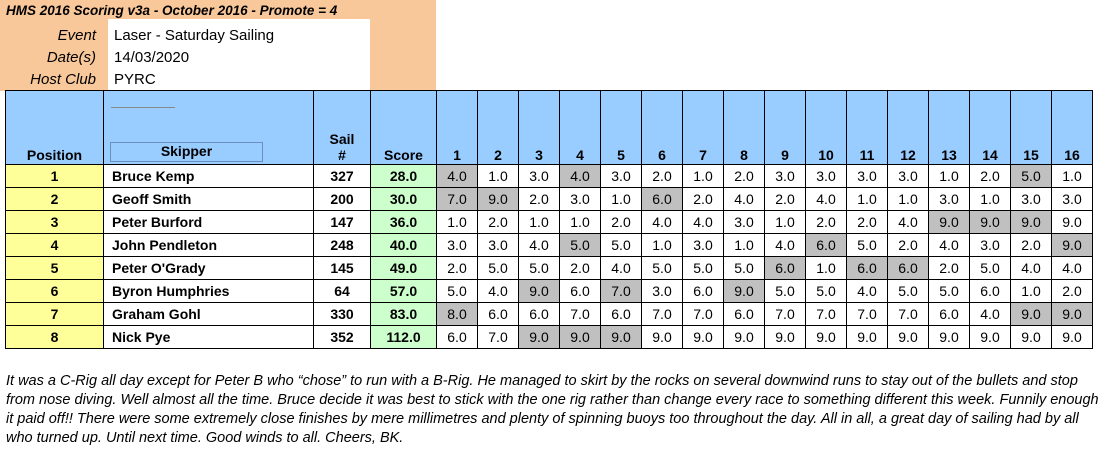  I want to click on race-header: 16, so click(1072, 127).